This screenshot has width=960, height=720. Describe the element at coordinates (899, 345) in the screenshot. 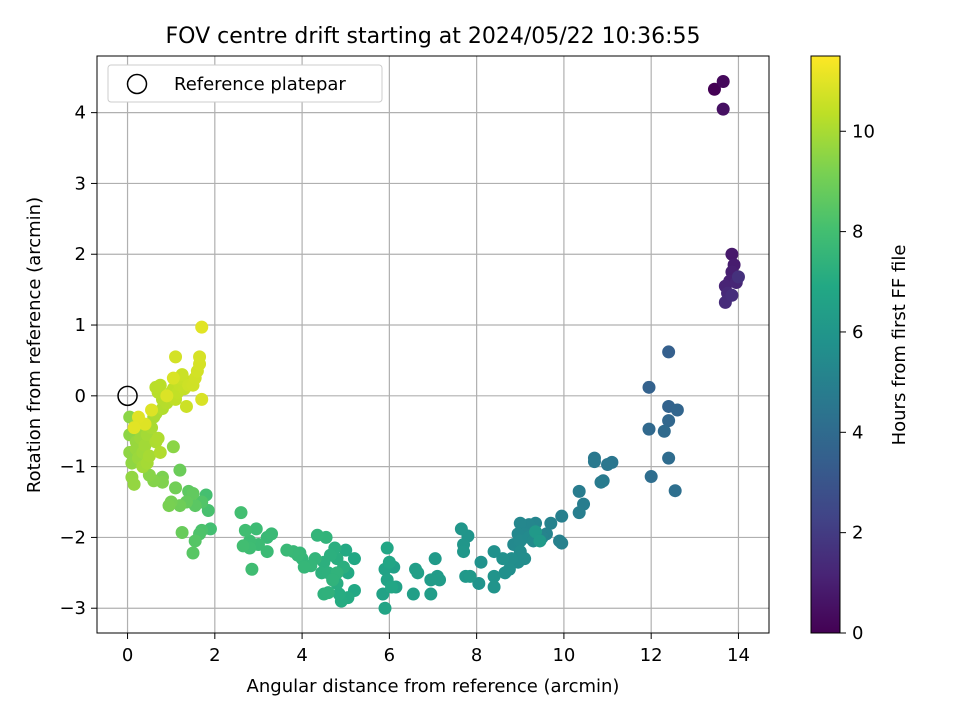

I see `colorbar-label: Hours from first FF file` at that location.